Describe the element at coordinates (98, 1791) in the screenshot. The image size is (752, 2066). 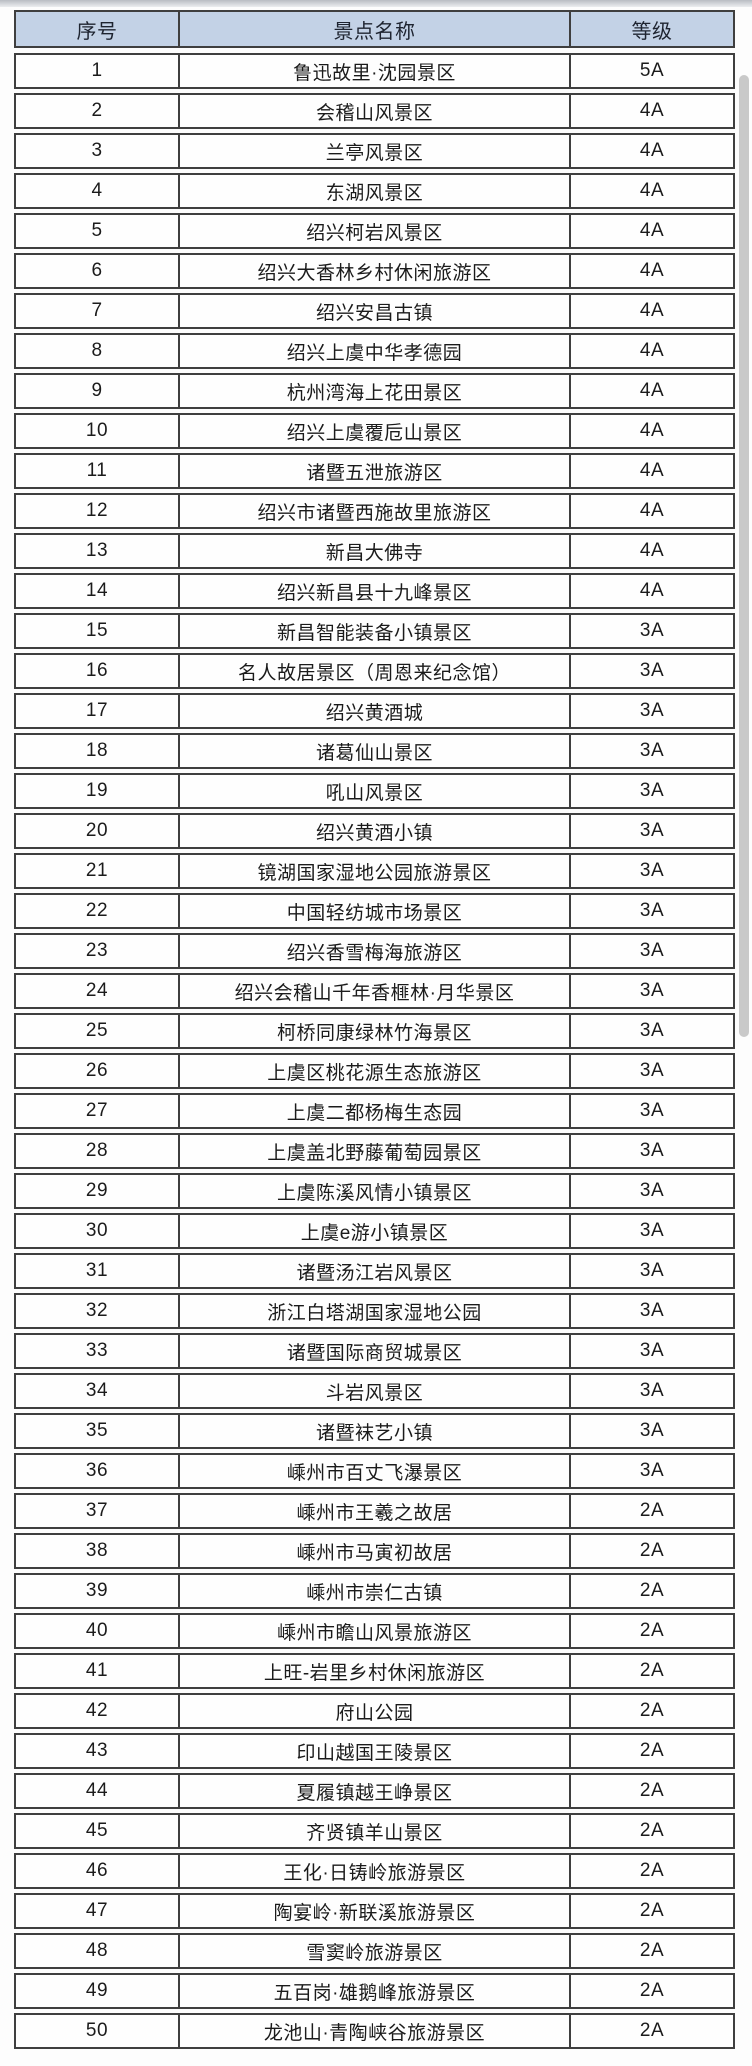
I see `cell-index: 44` at that location.